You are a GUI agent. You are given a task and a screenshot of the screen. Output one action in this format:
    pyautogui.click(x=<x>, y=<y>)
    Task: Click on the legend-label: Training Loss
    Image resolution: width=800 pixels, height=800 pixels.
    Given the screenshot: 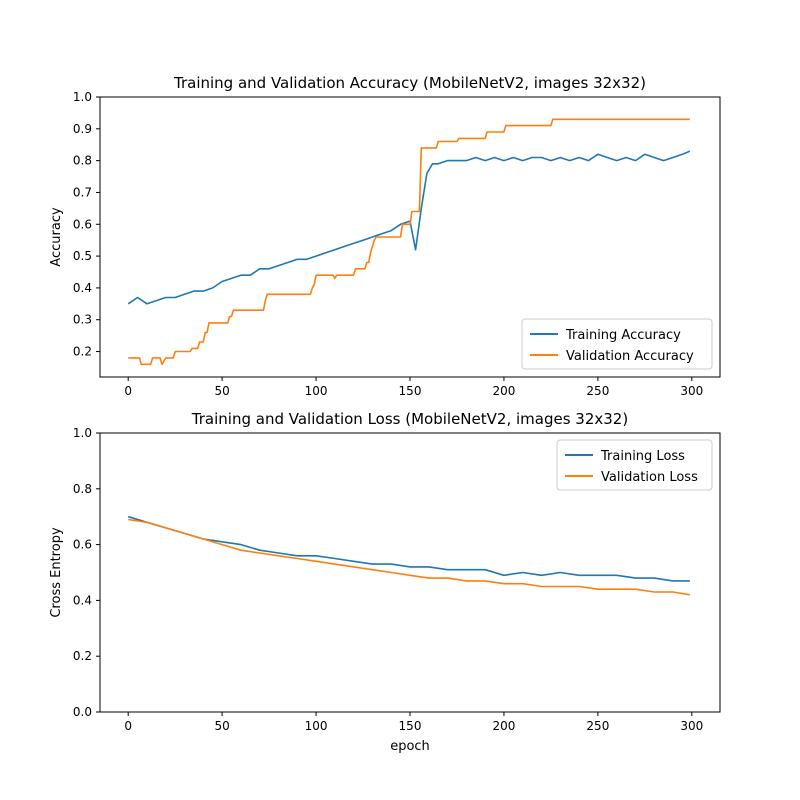 What is the action you would take?
    pyautogui.click(x=642, y=456)
    